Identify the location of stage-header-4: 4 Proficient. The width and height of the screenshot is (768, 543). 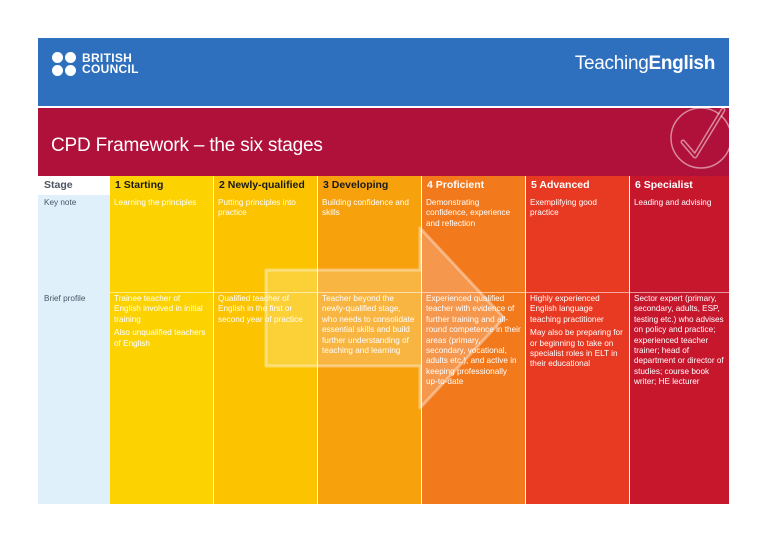
(456, 185).